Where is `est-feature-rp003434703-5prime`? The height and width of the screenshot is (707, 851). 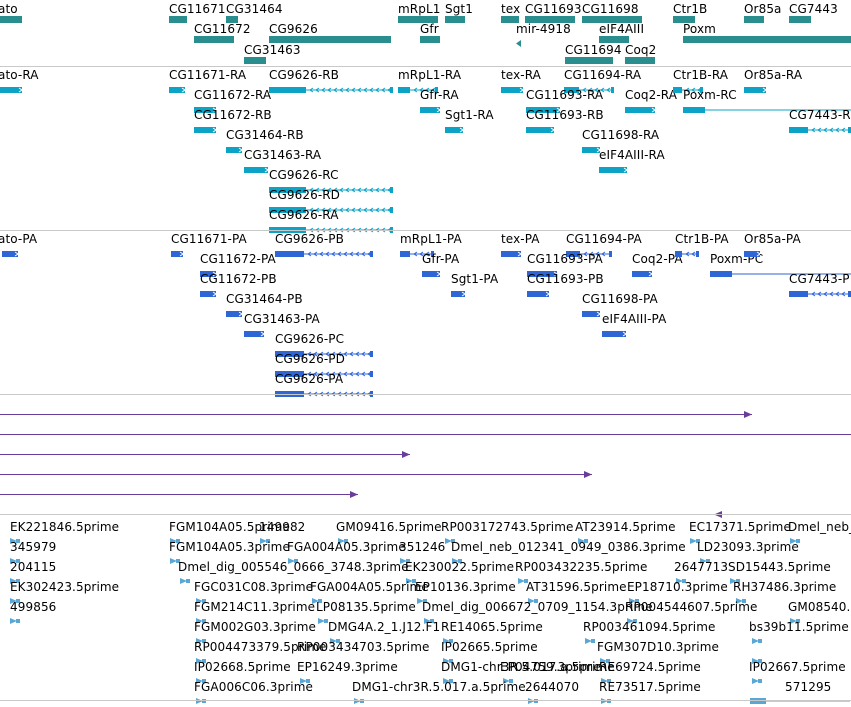 est-feature-rp003434703-5prime is located at coordinates (757, 658).